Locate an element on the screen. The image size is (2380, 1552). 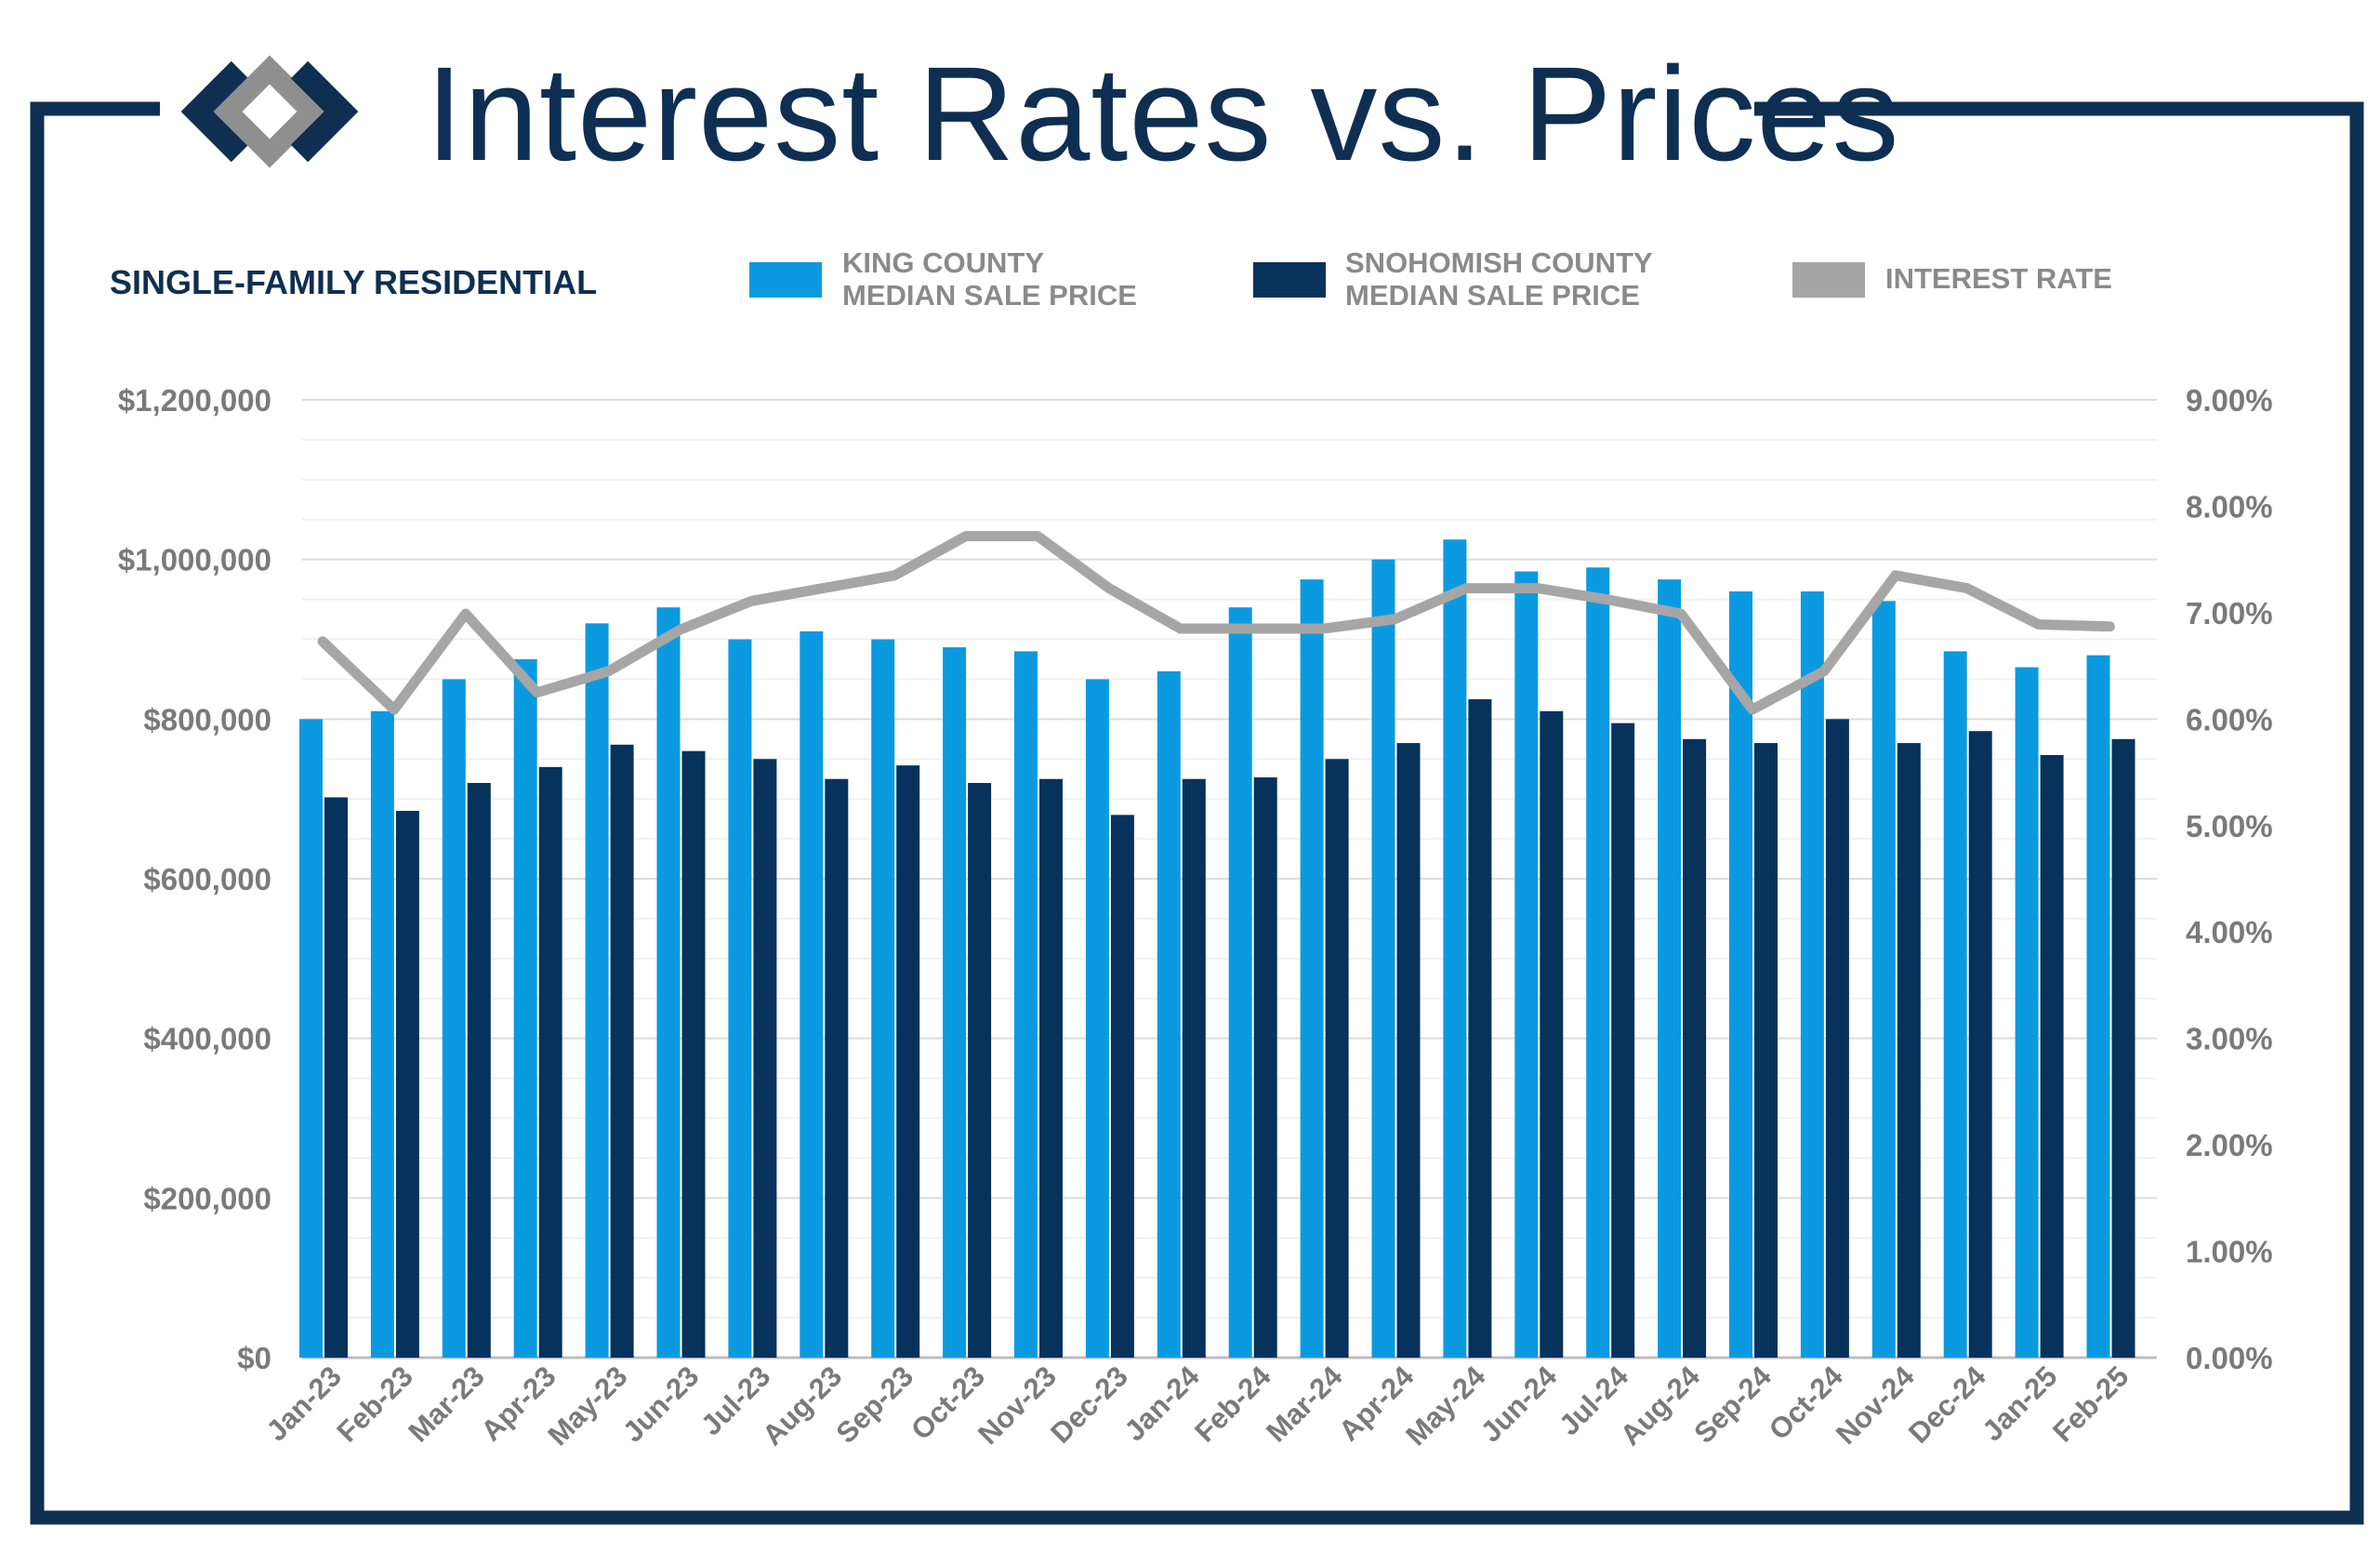
x-tick-label: Feb-23 is located at coordinates (374, 1404).